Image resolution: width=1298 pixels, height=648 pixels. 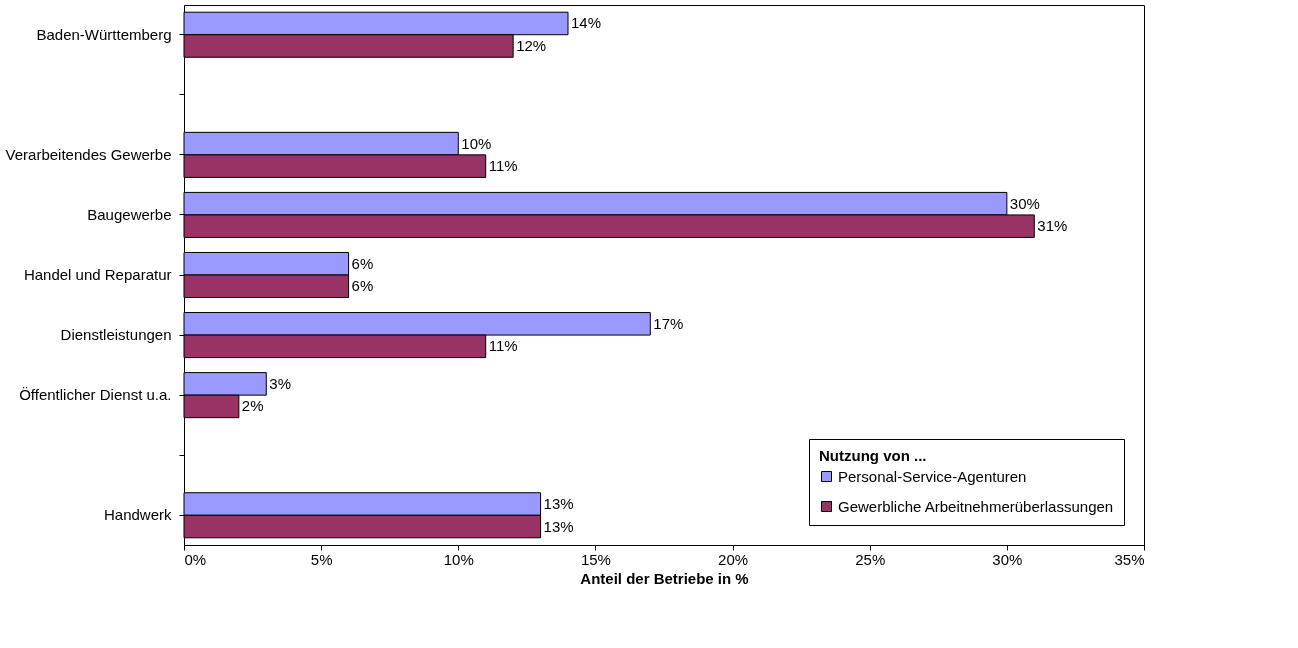 What do you see at coordinates (668, 323) in the screenshot?
I see `data-label: 17%` at bounding box center [668, 323].